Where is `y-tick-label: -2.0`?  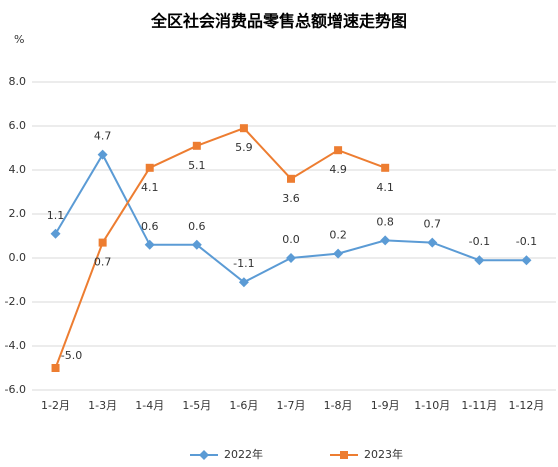
y-tick-label: -2.0 is located at coordinates (15, 301).